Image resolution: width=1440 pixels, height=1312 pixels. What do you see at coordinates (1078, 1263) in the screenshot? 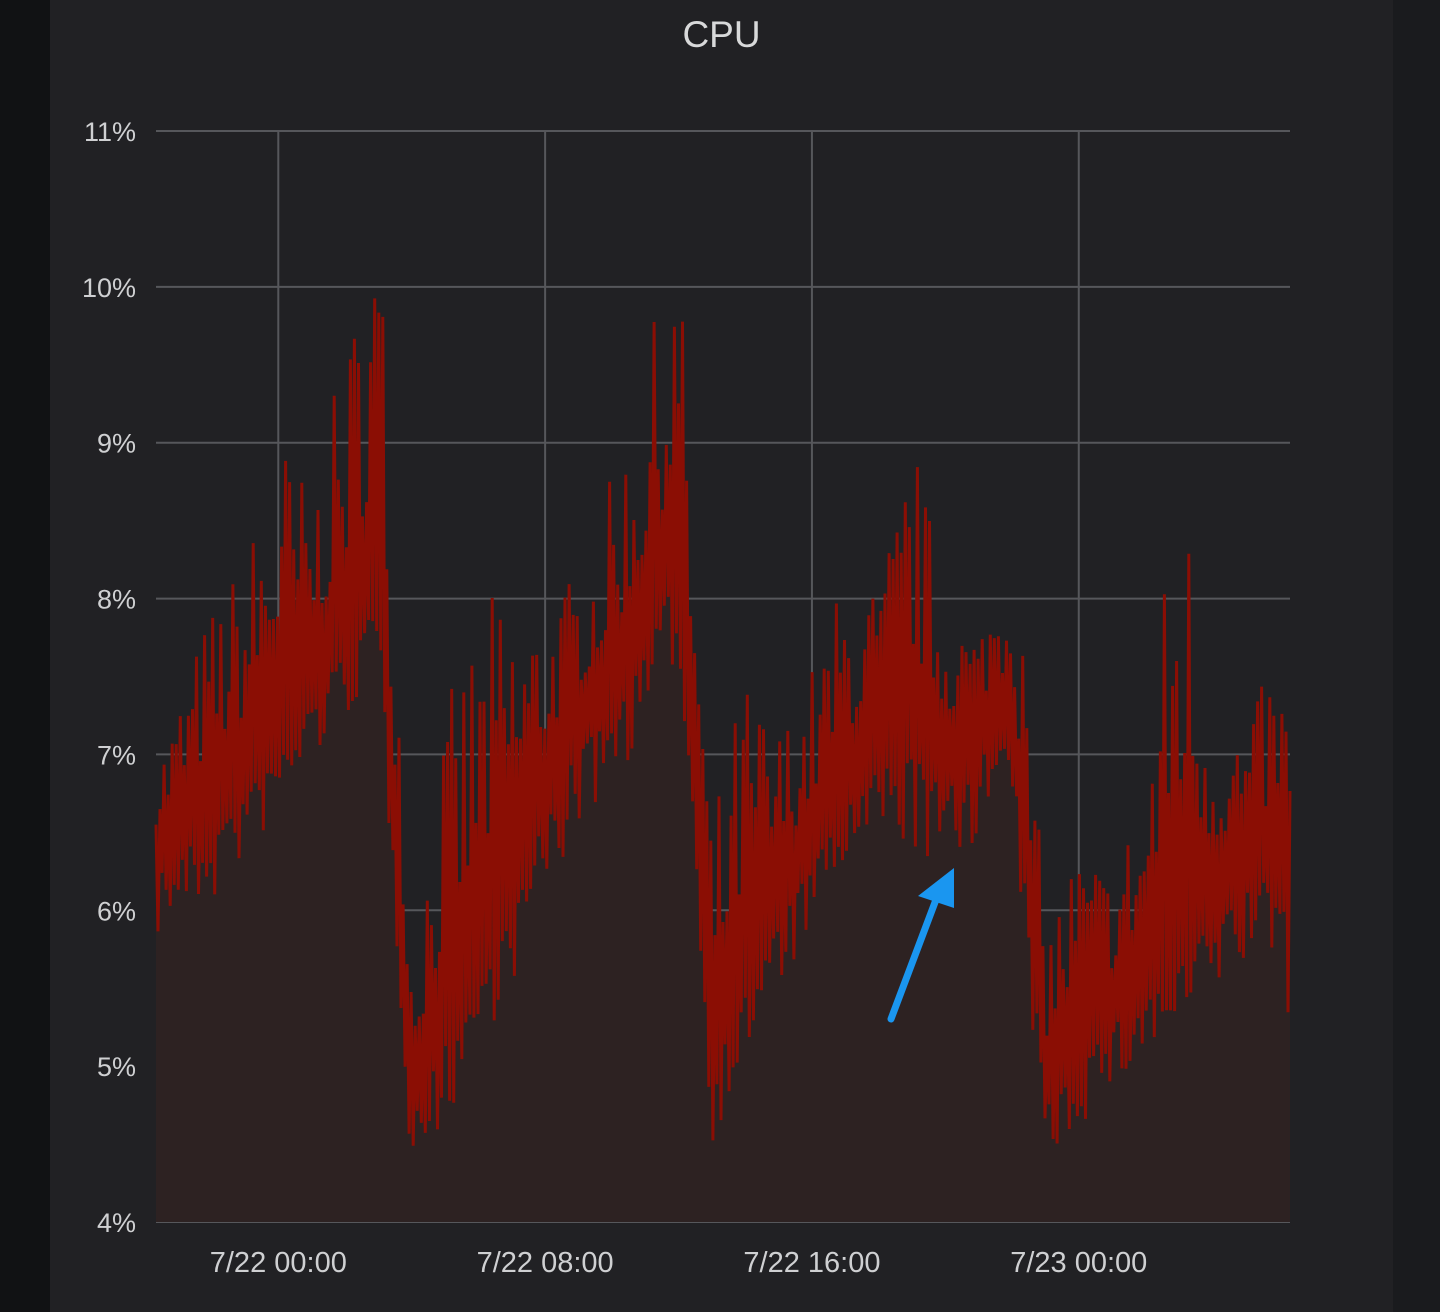
I see `x-tick-label: 7/23 00:00` at bounding box center [1078, 1263].